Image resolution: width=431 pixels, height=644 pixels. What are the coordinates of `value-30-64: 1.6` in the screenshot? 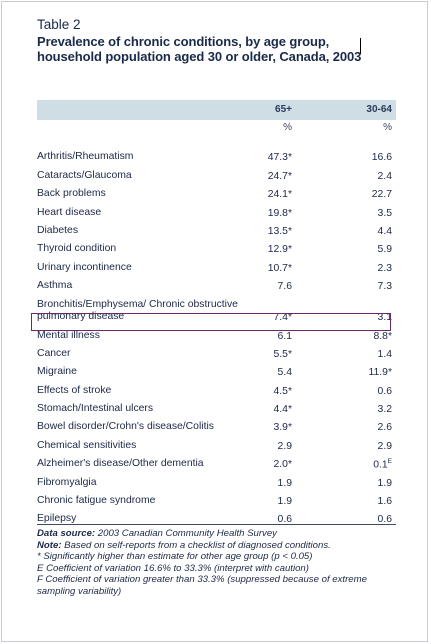 It's located at (385, 501).